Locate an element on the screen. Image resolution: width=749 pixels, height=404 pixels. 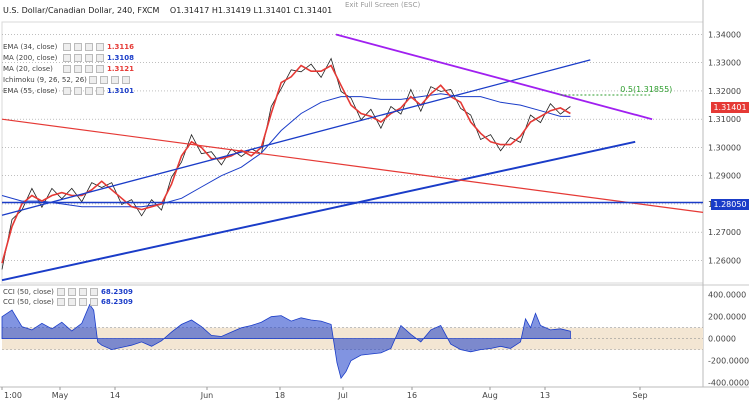
indicator-value: 1.3101 is located at coordinates (121, 91).